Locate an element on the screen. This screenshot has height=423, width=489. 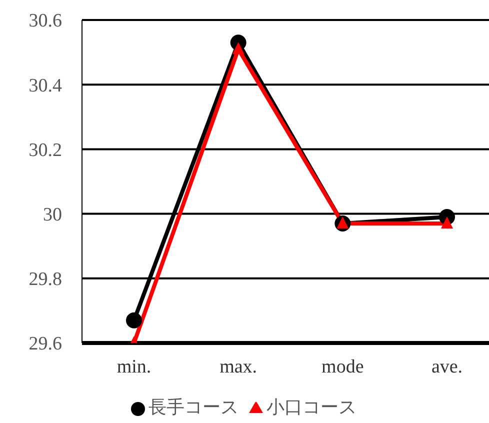
legend-label: 小口コース is located at coordinates (311, 407).